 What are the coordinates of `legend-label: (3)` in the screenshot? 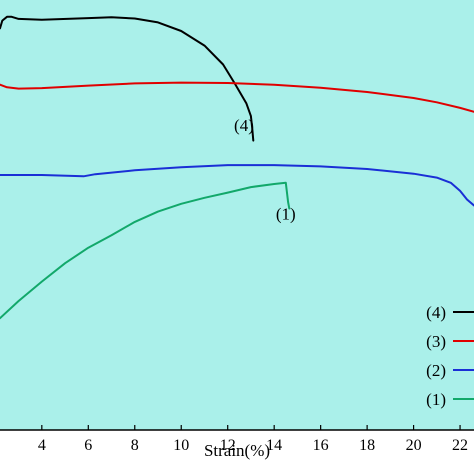 It's located at (436, 341).